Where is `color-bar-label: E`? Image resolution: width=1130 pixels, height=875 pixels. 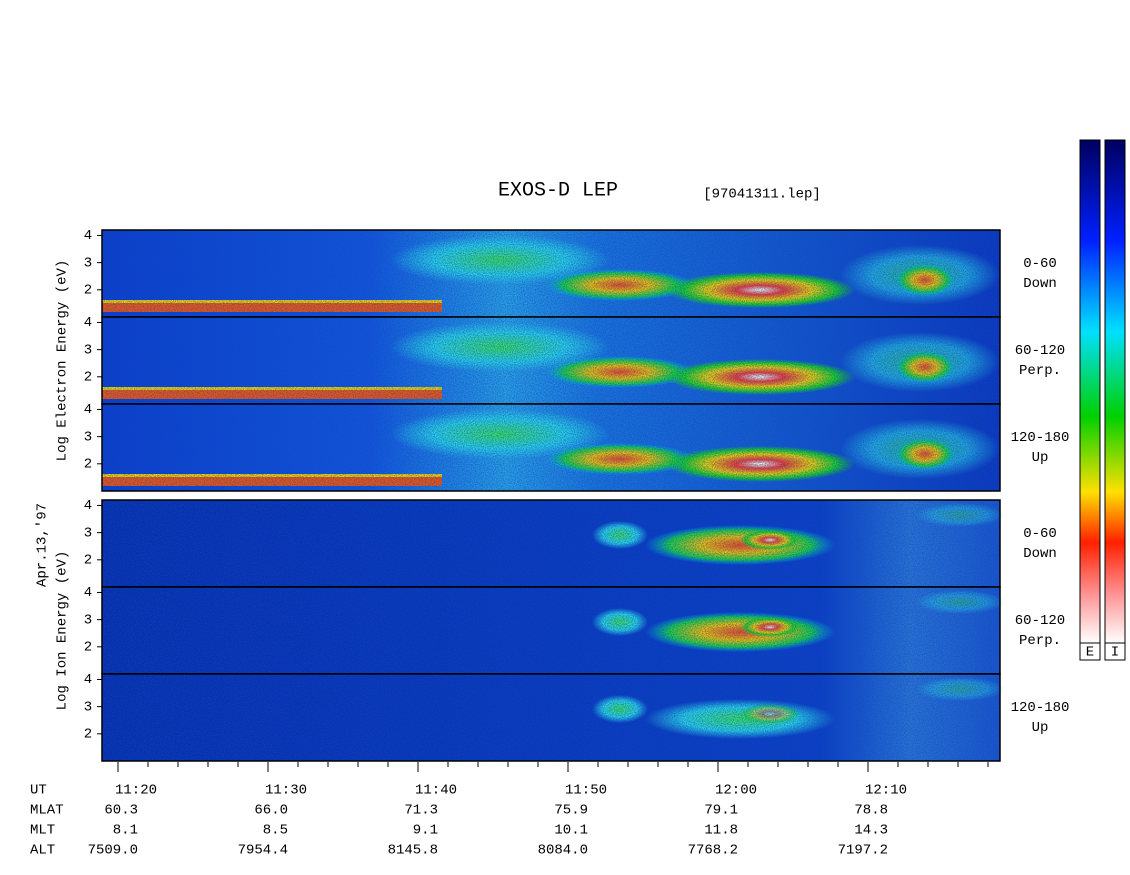
color-bar-label: E is located at coordinates (1090, 653).